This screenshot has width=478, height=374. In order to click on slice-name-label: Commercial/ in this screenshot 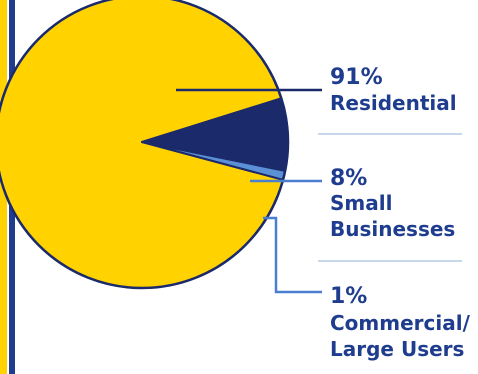, I will do `click(400, 323)`.